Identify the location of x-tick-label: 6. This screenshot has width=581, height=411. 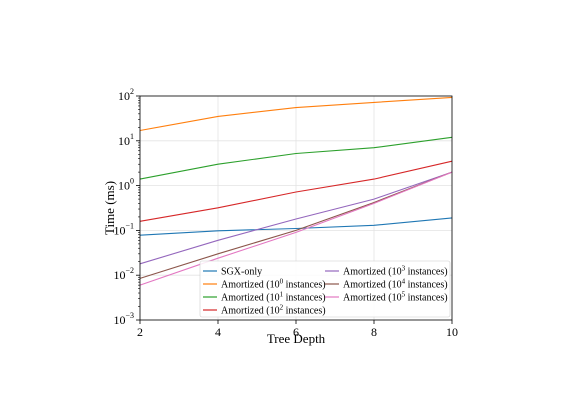
(296, 332).